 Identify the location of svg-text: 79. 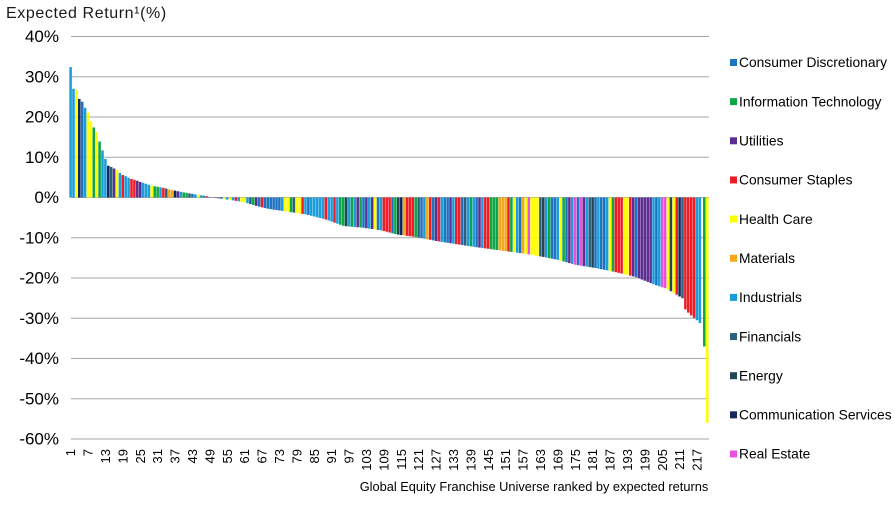
(296, 456).